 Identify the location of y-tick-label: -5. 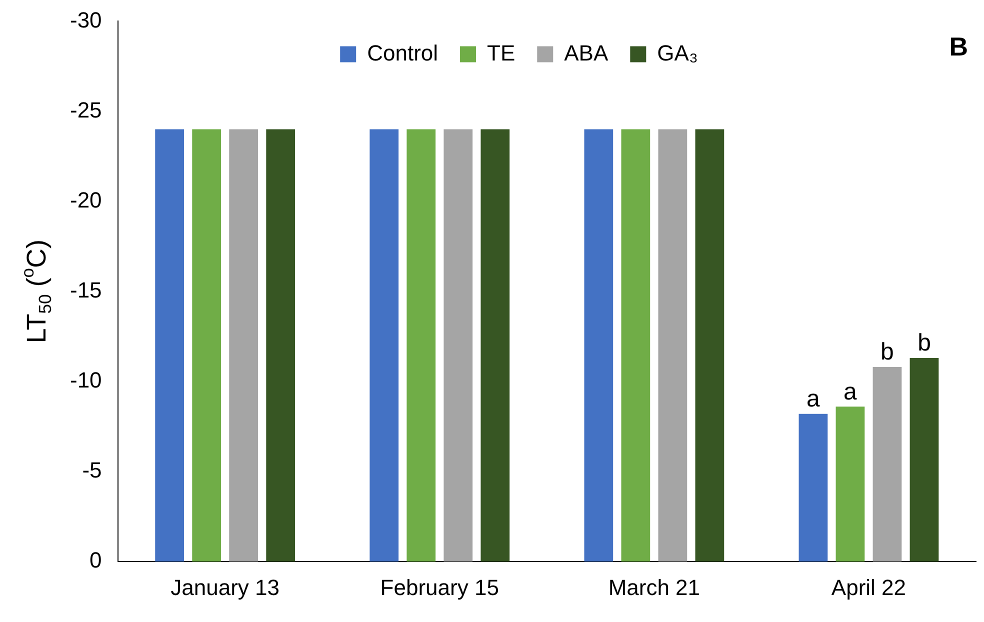
(92, 470).